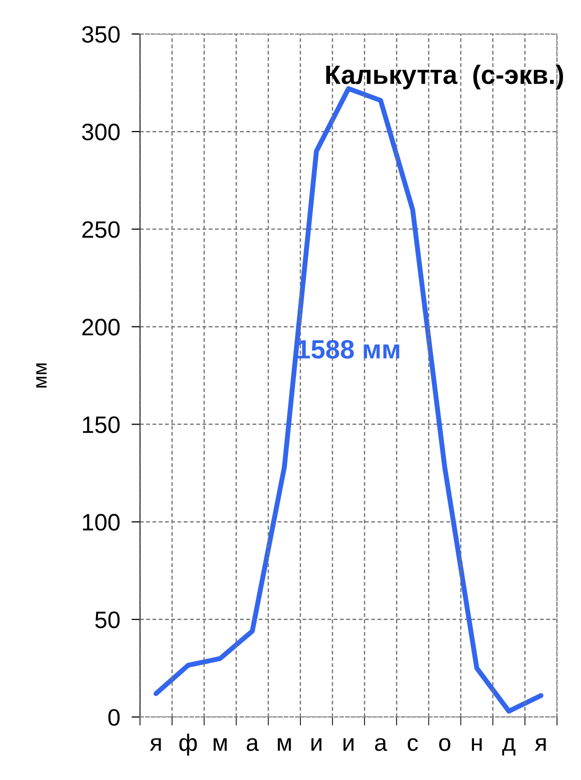  What do you see at coordinates (41, 375) in the screenshot?
I see `y-axis-title: мм` at bounding box center [41, 375].